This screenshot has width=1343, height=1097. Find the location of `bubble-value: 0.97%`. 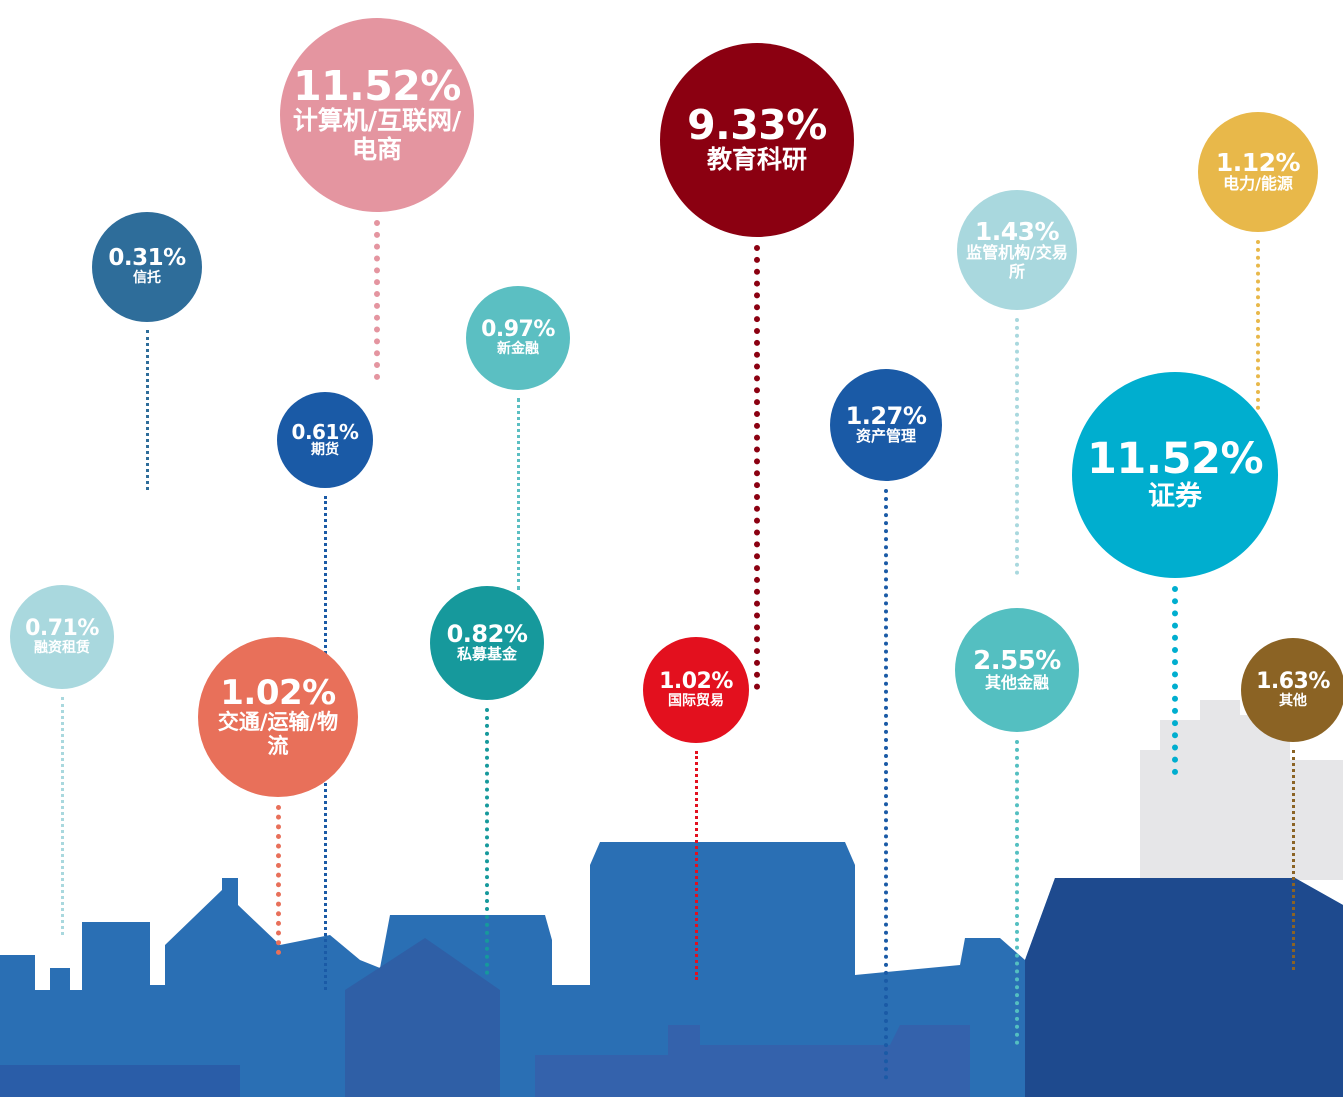

bubble-value: 0.97% is located at coordinates (518, 329).